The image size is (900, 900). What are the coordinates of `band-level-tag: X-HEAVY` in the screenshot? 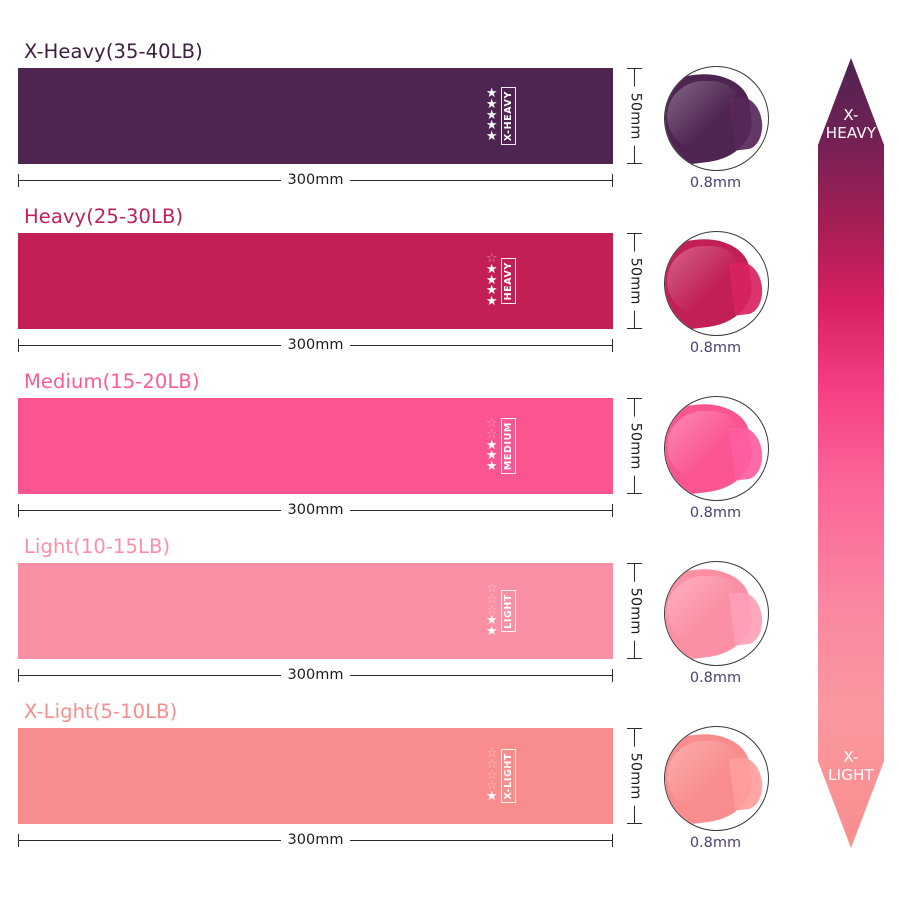 It's located at (508, 116).